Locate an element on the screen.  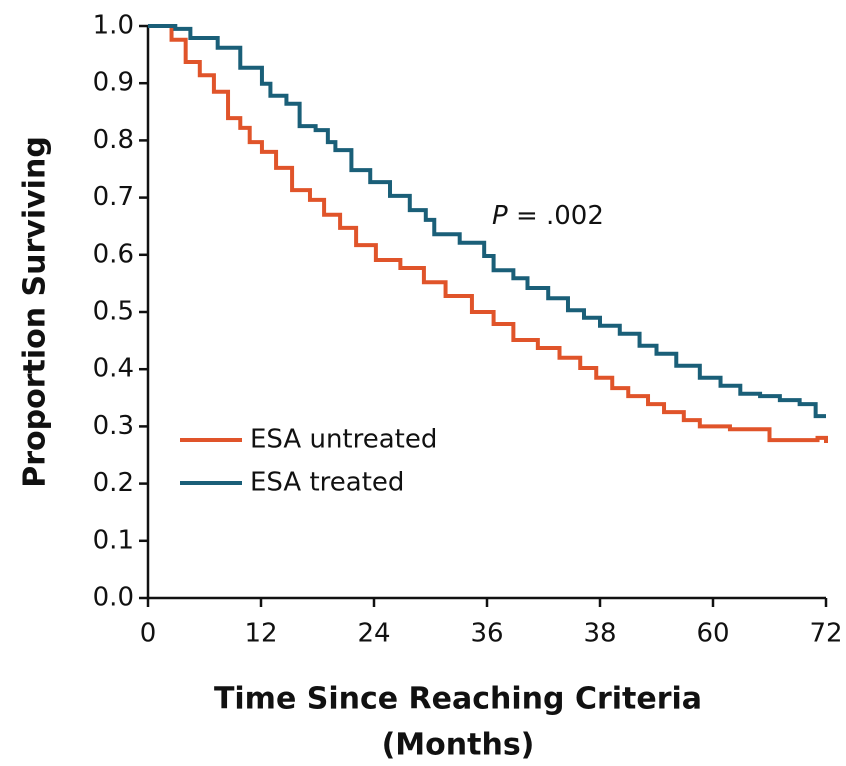
legend-label: ESA untreated is located at coordinates (343, 440).